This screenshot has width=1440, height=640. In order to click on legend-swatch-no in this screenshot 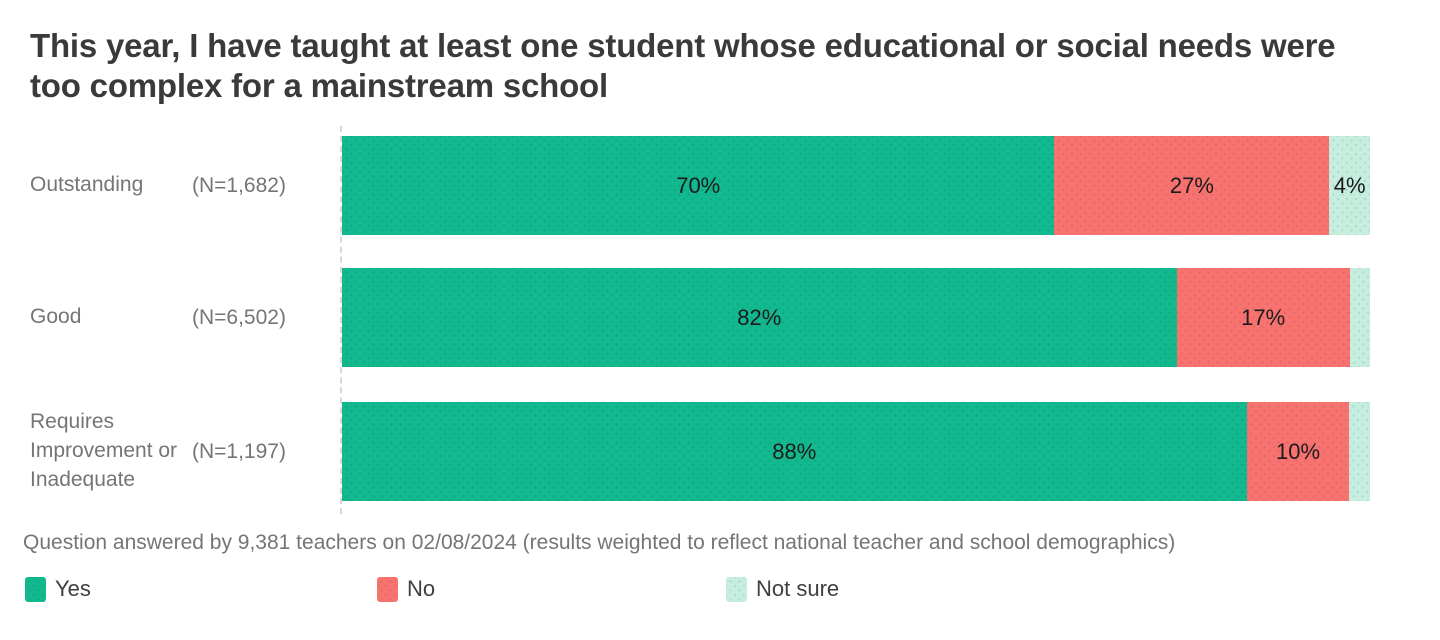, I will do `click(387, 589)`.